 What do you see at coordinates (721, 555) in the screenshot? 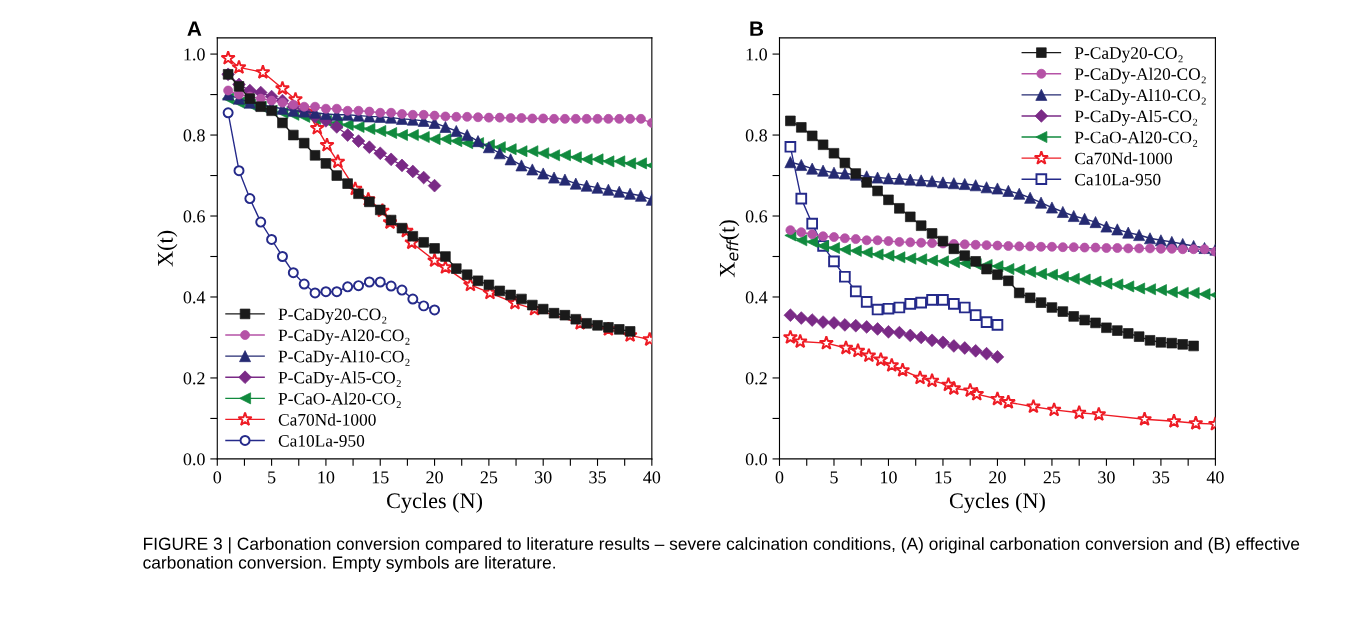
I see `caption: FIGURE 3 | Carbonation conversion compared to literature results – severe calcination conditions, (A) original carbonation conversion and (B) effective carbonation conversion. Empty symbols are literature.` at bounding box center [721, 555].